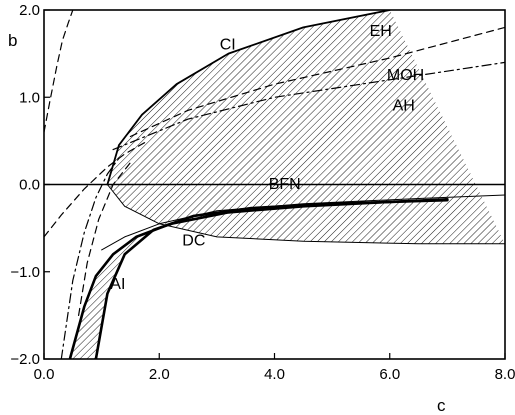  Describe the element at coordinates (29, 97) in the screenshot. I see `y-tick-label: 1.0` at that location.